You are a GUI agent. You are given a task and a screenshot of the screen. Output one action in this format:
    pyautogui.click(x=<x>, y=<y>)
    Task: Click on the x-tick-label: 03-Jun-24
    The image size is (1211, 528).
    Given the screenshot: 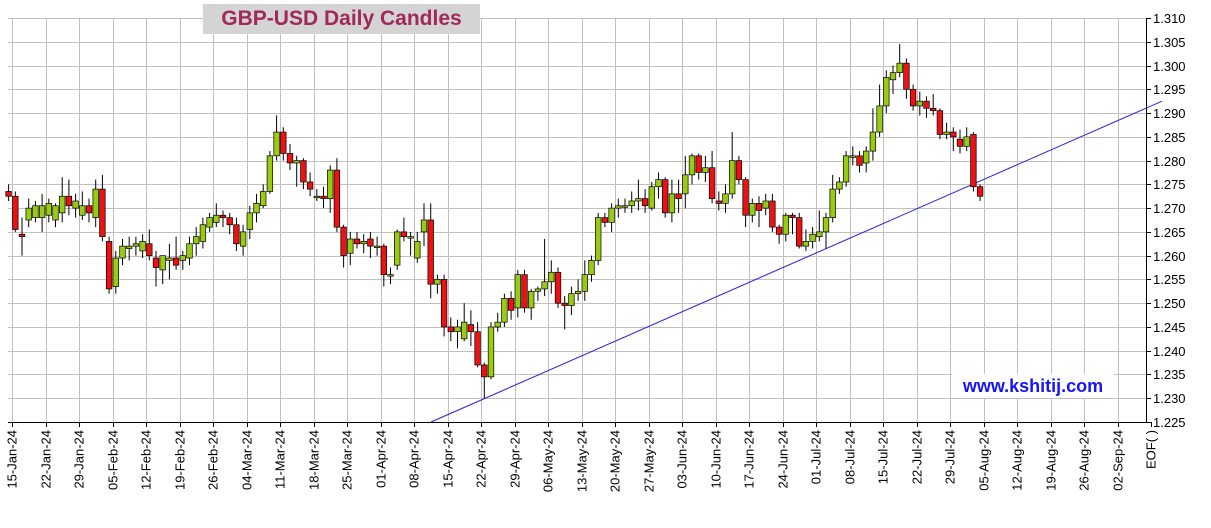 What is the action you would take?
    pyautogui.click(x=682, y=459)
    